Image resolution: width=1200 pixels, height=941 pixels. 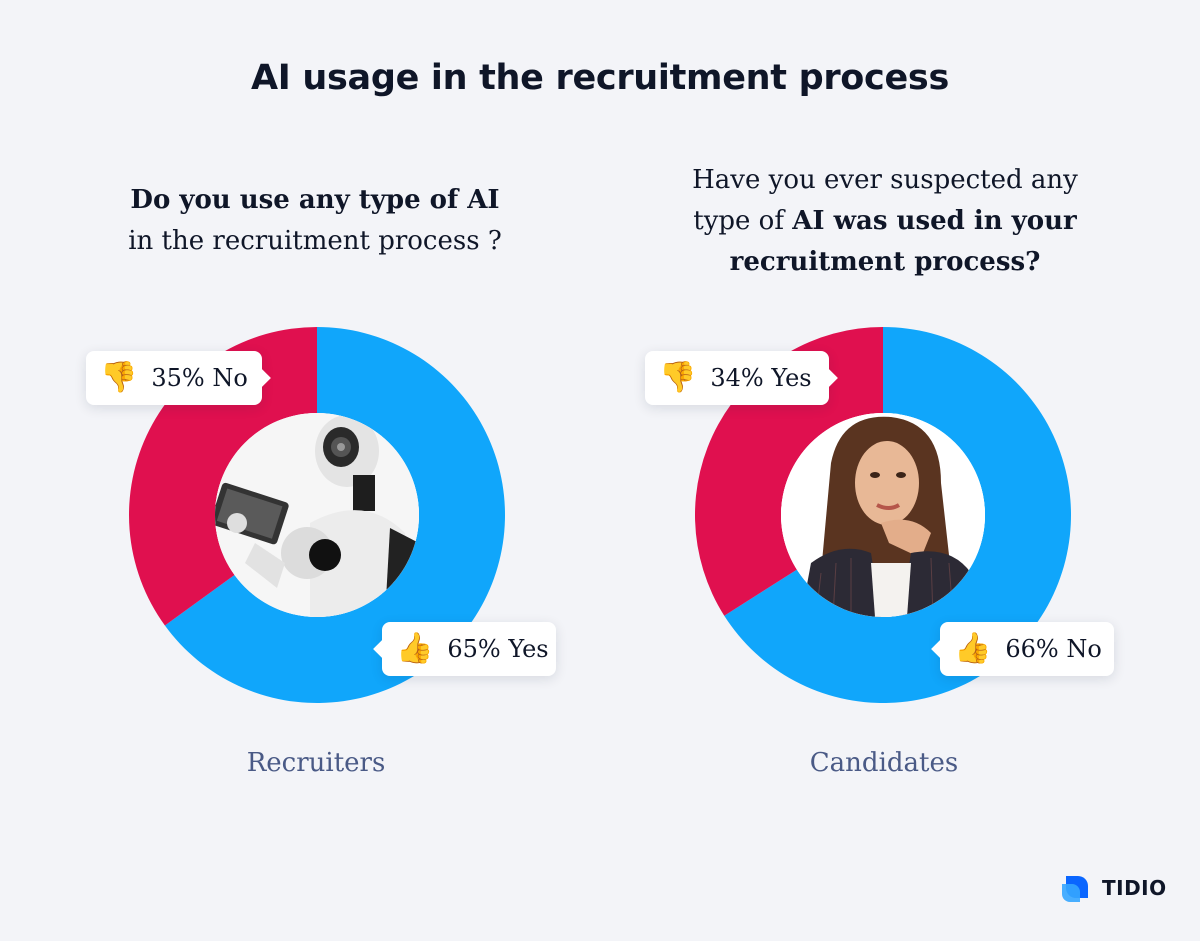 What do you see at coordinates (199, 378) in the screenshot?
I see `recruiters-no-label: 35% No` at bounding box center [199, 378].